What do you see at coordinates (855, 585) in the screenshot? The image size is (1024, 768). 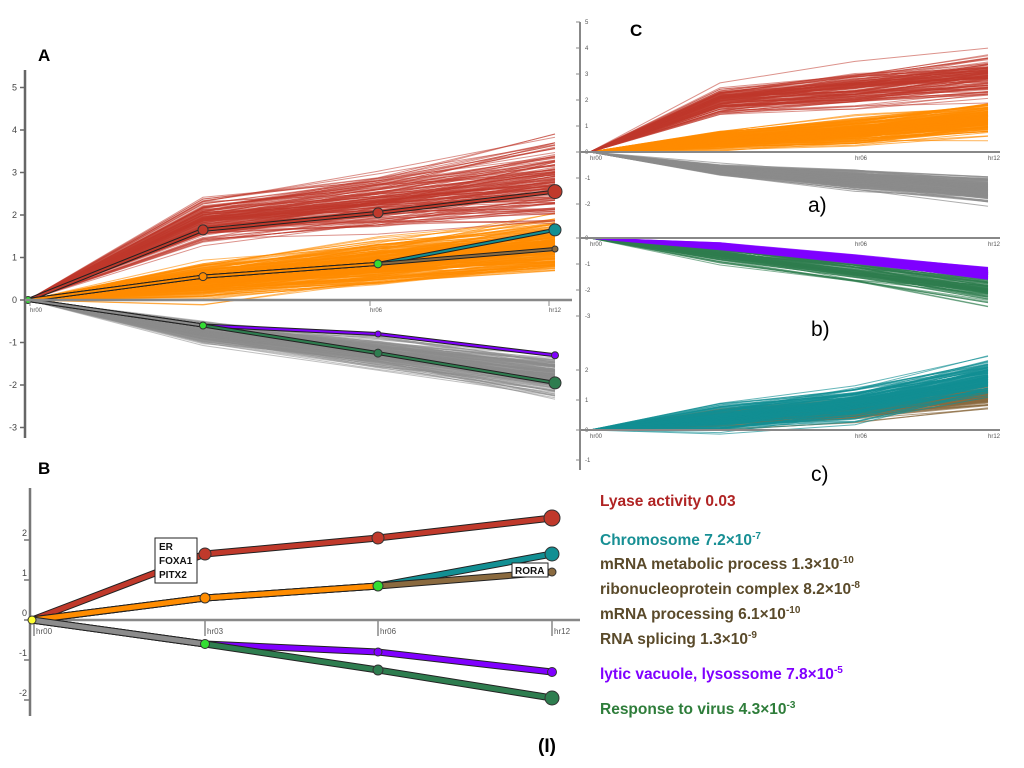 I see `legend-entry-exponent: -8` at bounding box center [855, 585].